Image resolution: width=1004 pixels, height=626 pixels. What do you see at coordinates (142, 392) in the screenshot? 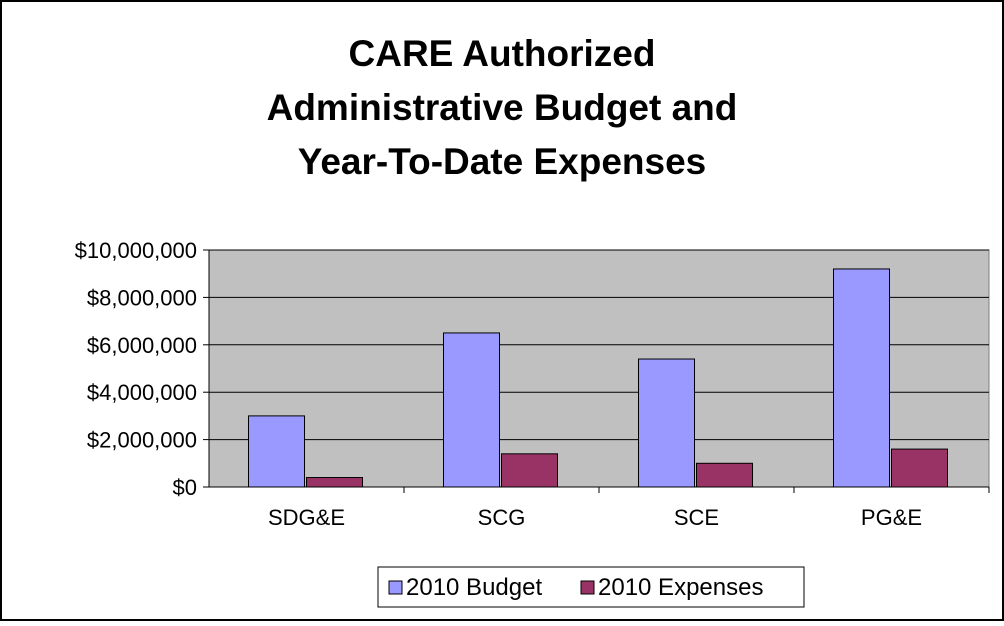
I see `y-tick-label: $4,000,000` at bounding box center [142, 392].